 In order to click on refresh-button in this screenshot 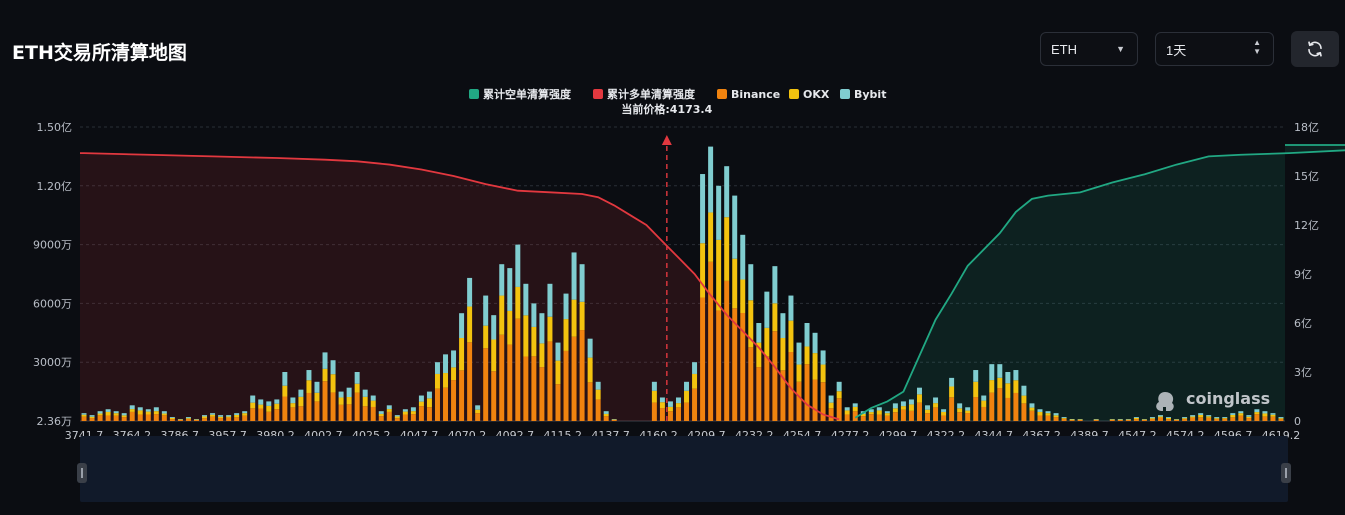, I will do `click(1315, 49)`.